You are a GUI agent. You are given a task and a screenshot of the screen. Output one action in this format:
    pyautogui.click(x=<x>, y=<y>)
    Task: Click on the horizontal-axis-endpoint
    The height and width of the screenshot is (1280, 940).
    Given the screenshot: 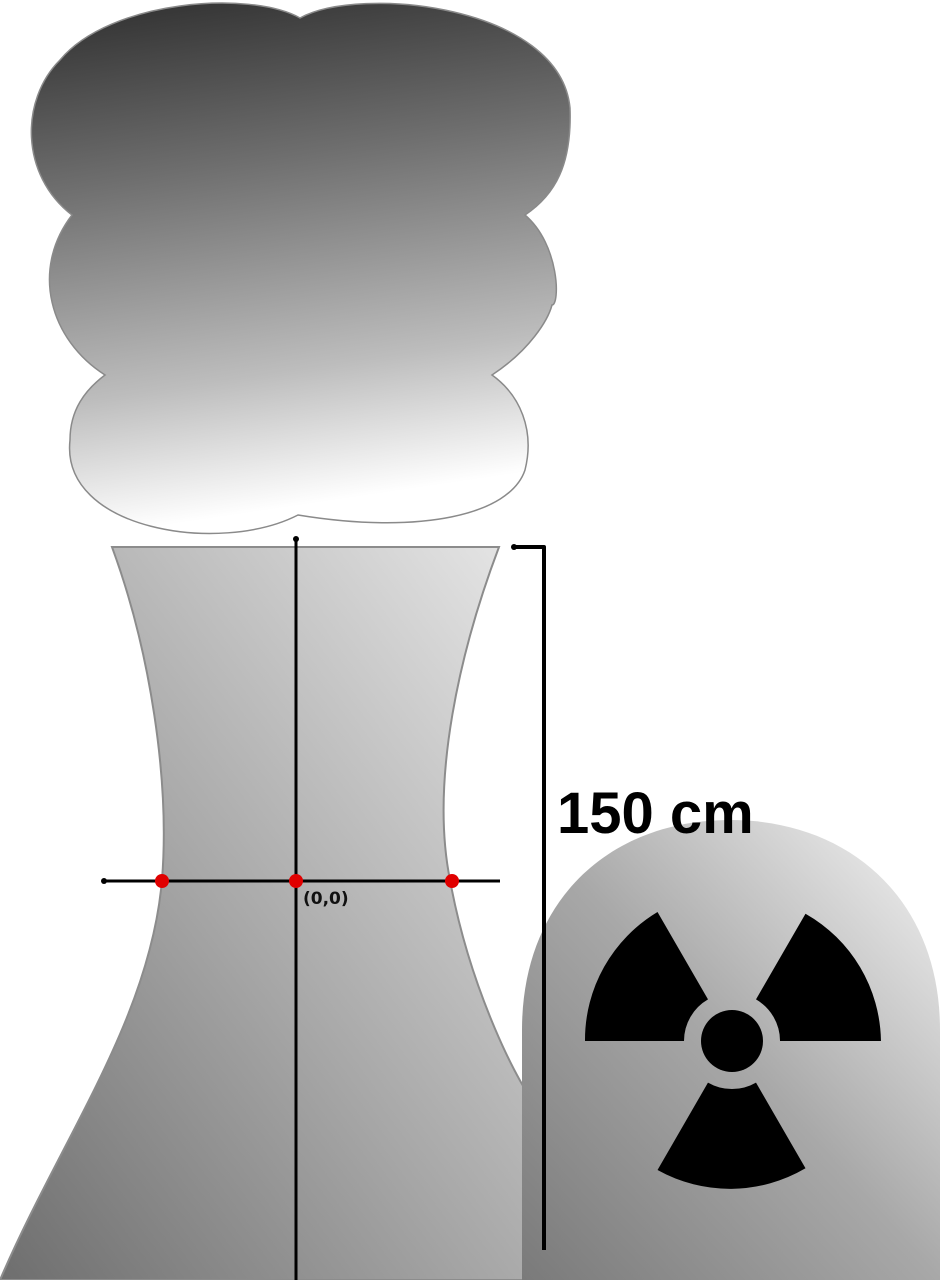 What is the action you would take?
    pyautogui.click(x=104, y=881)
    